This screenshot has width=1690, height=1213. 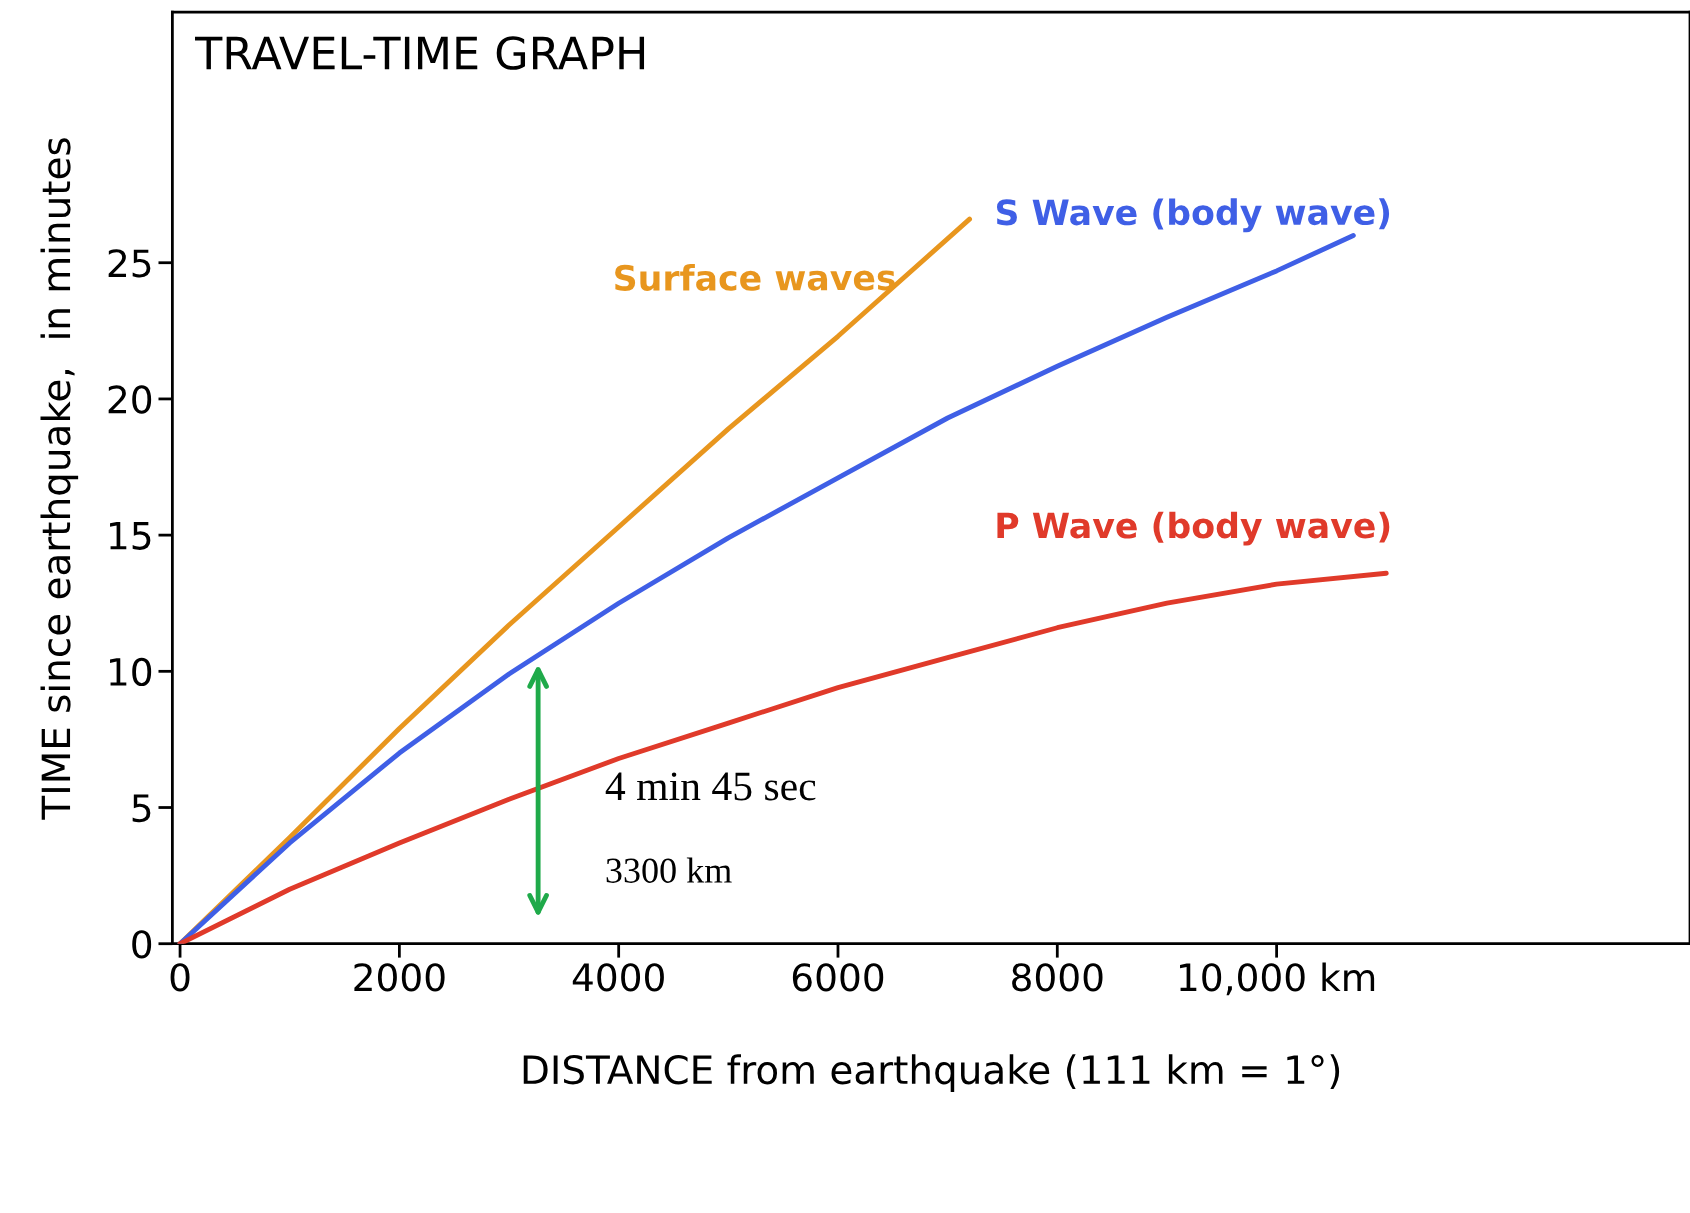 What do you see at coordinates (618, 977) in the screenshot?
I see `x-tick-label: 4000` at bounding box center [618, 977].